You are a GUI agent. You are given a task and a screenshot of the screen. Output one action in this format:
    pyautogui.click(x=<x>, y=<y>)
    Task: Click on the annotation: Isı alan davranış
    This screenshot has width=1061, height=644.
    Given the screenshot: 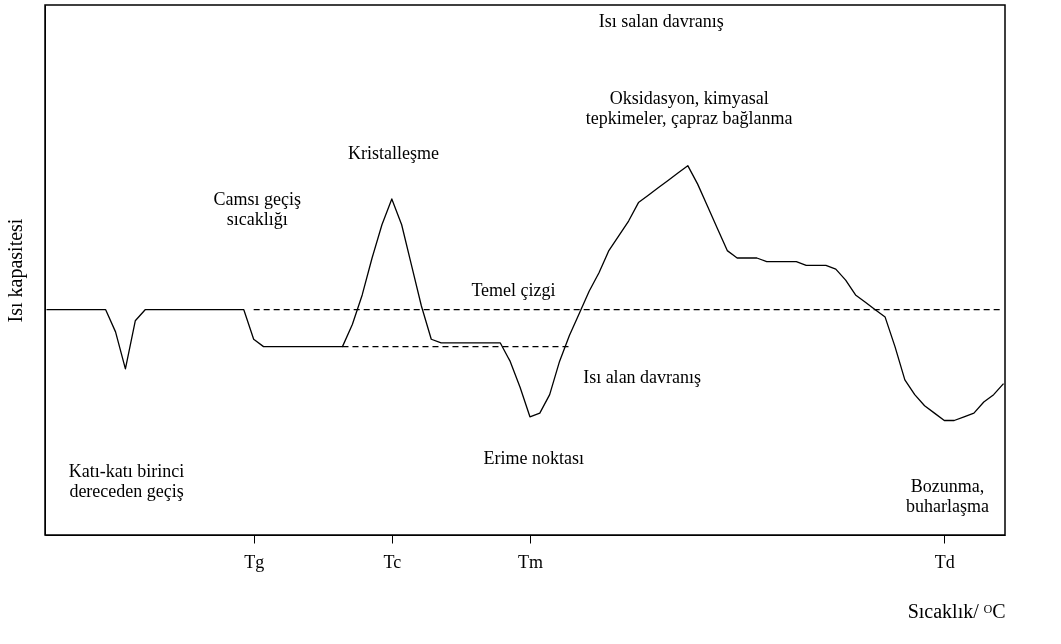 What is the action you would take?
    pyautogui.click(x=642, y=377)
    